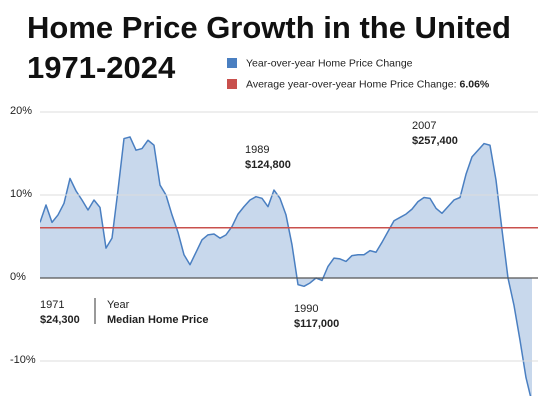 The height and width of the screenshot is (396, 538). I want to click on annotation-year: 1989, so click(257, 150).